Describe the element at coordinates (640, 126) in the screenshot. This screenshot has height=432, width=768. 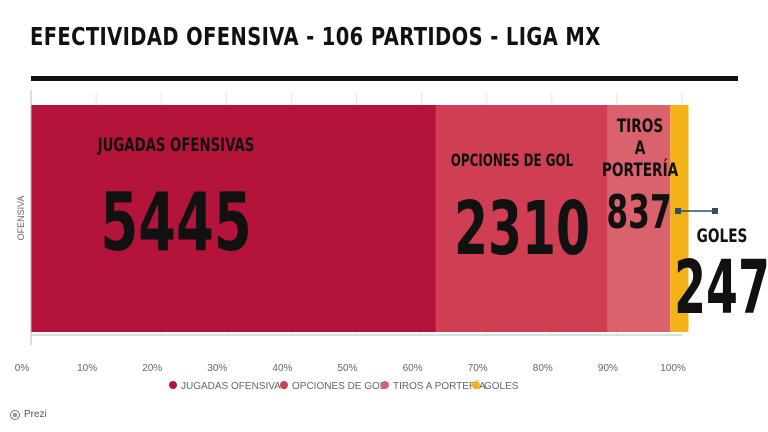
I see `series-label: TIROS` at that location.